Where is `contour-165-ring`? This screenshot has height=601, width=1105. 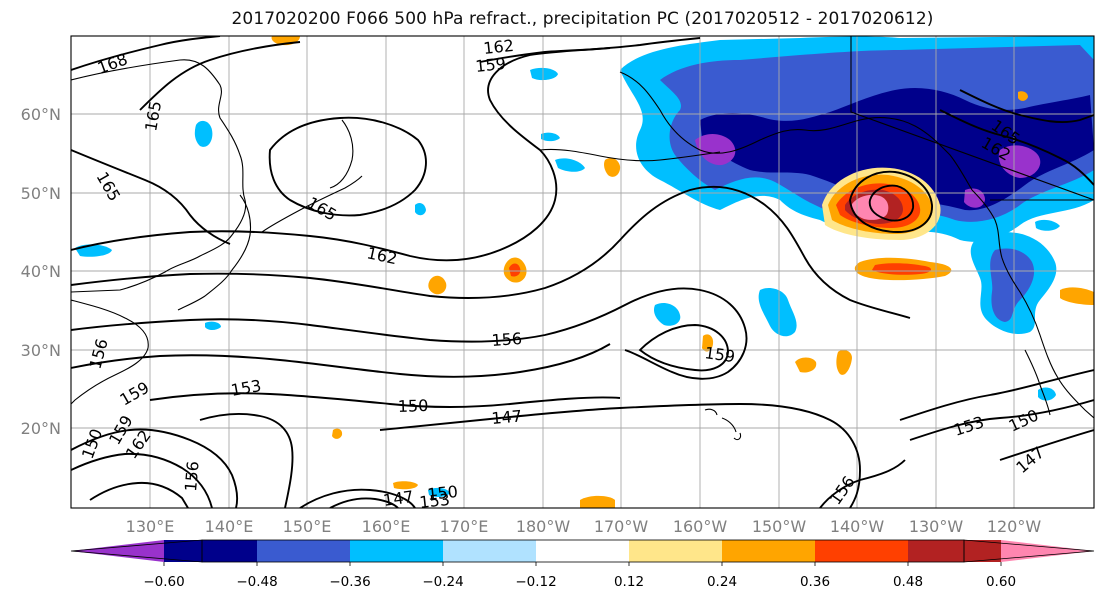
contour-165-ring is located at coordinates (347, 166).